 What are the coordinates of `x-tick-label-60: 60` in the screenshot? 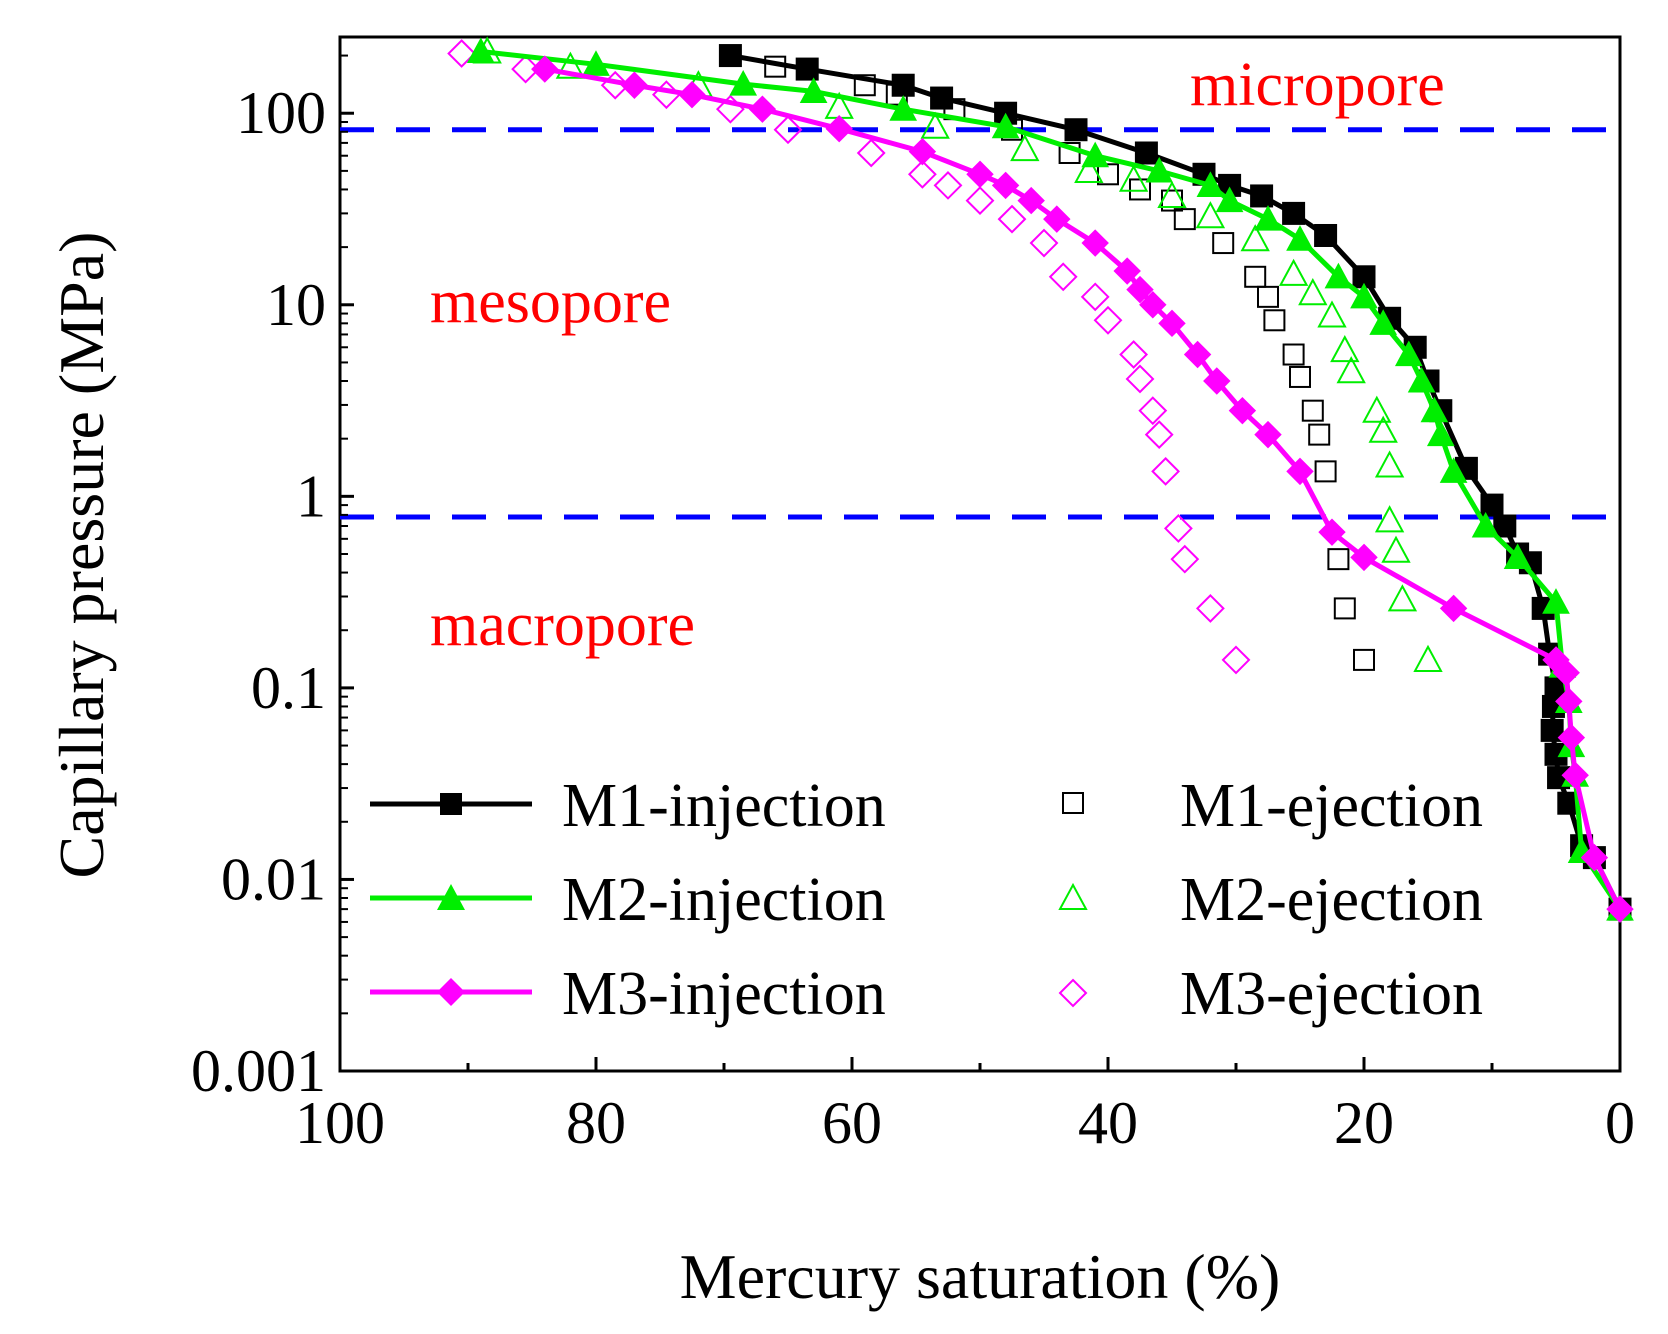 It's located at (852, 1123).